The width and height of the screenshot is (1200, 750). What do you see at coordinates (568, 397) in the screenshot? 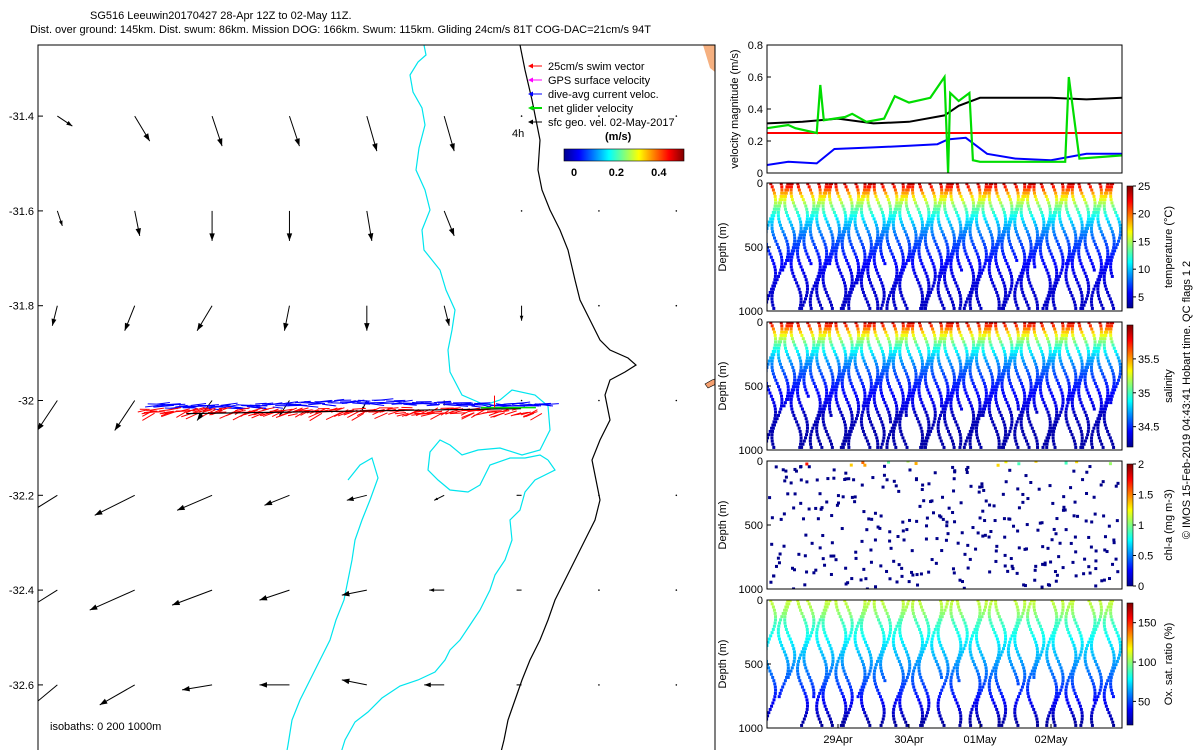
I see `coastline` at bounding box center [568, 397].